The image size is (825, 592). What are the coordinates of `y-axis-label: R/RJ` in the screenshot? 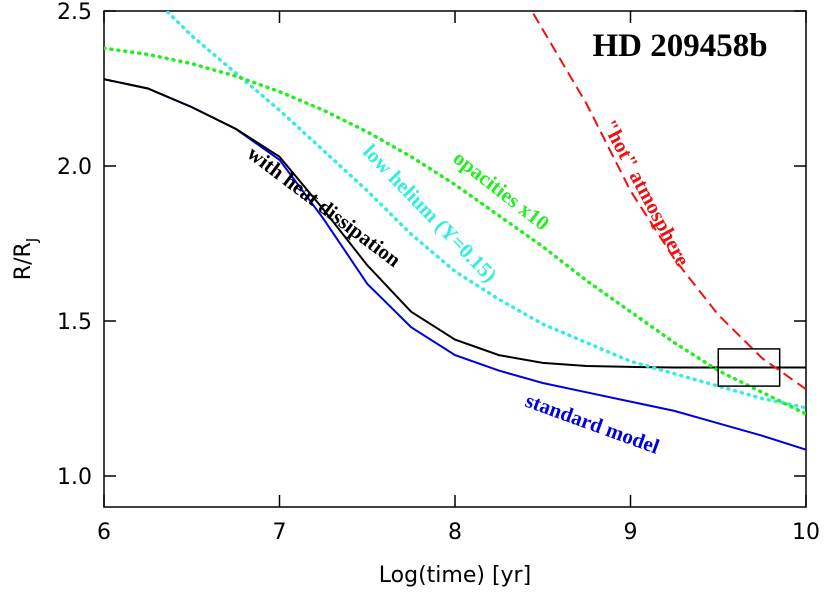 It's located at (26, 259).